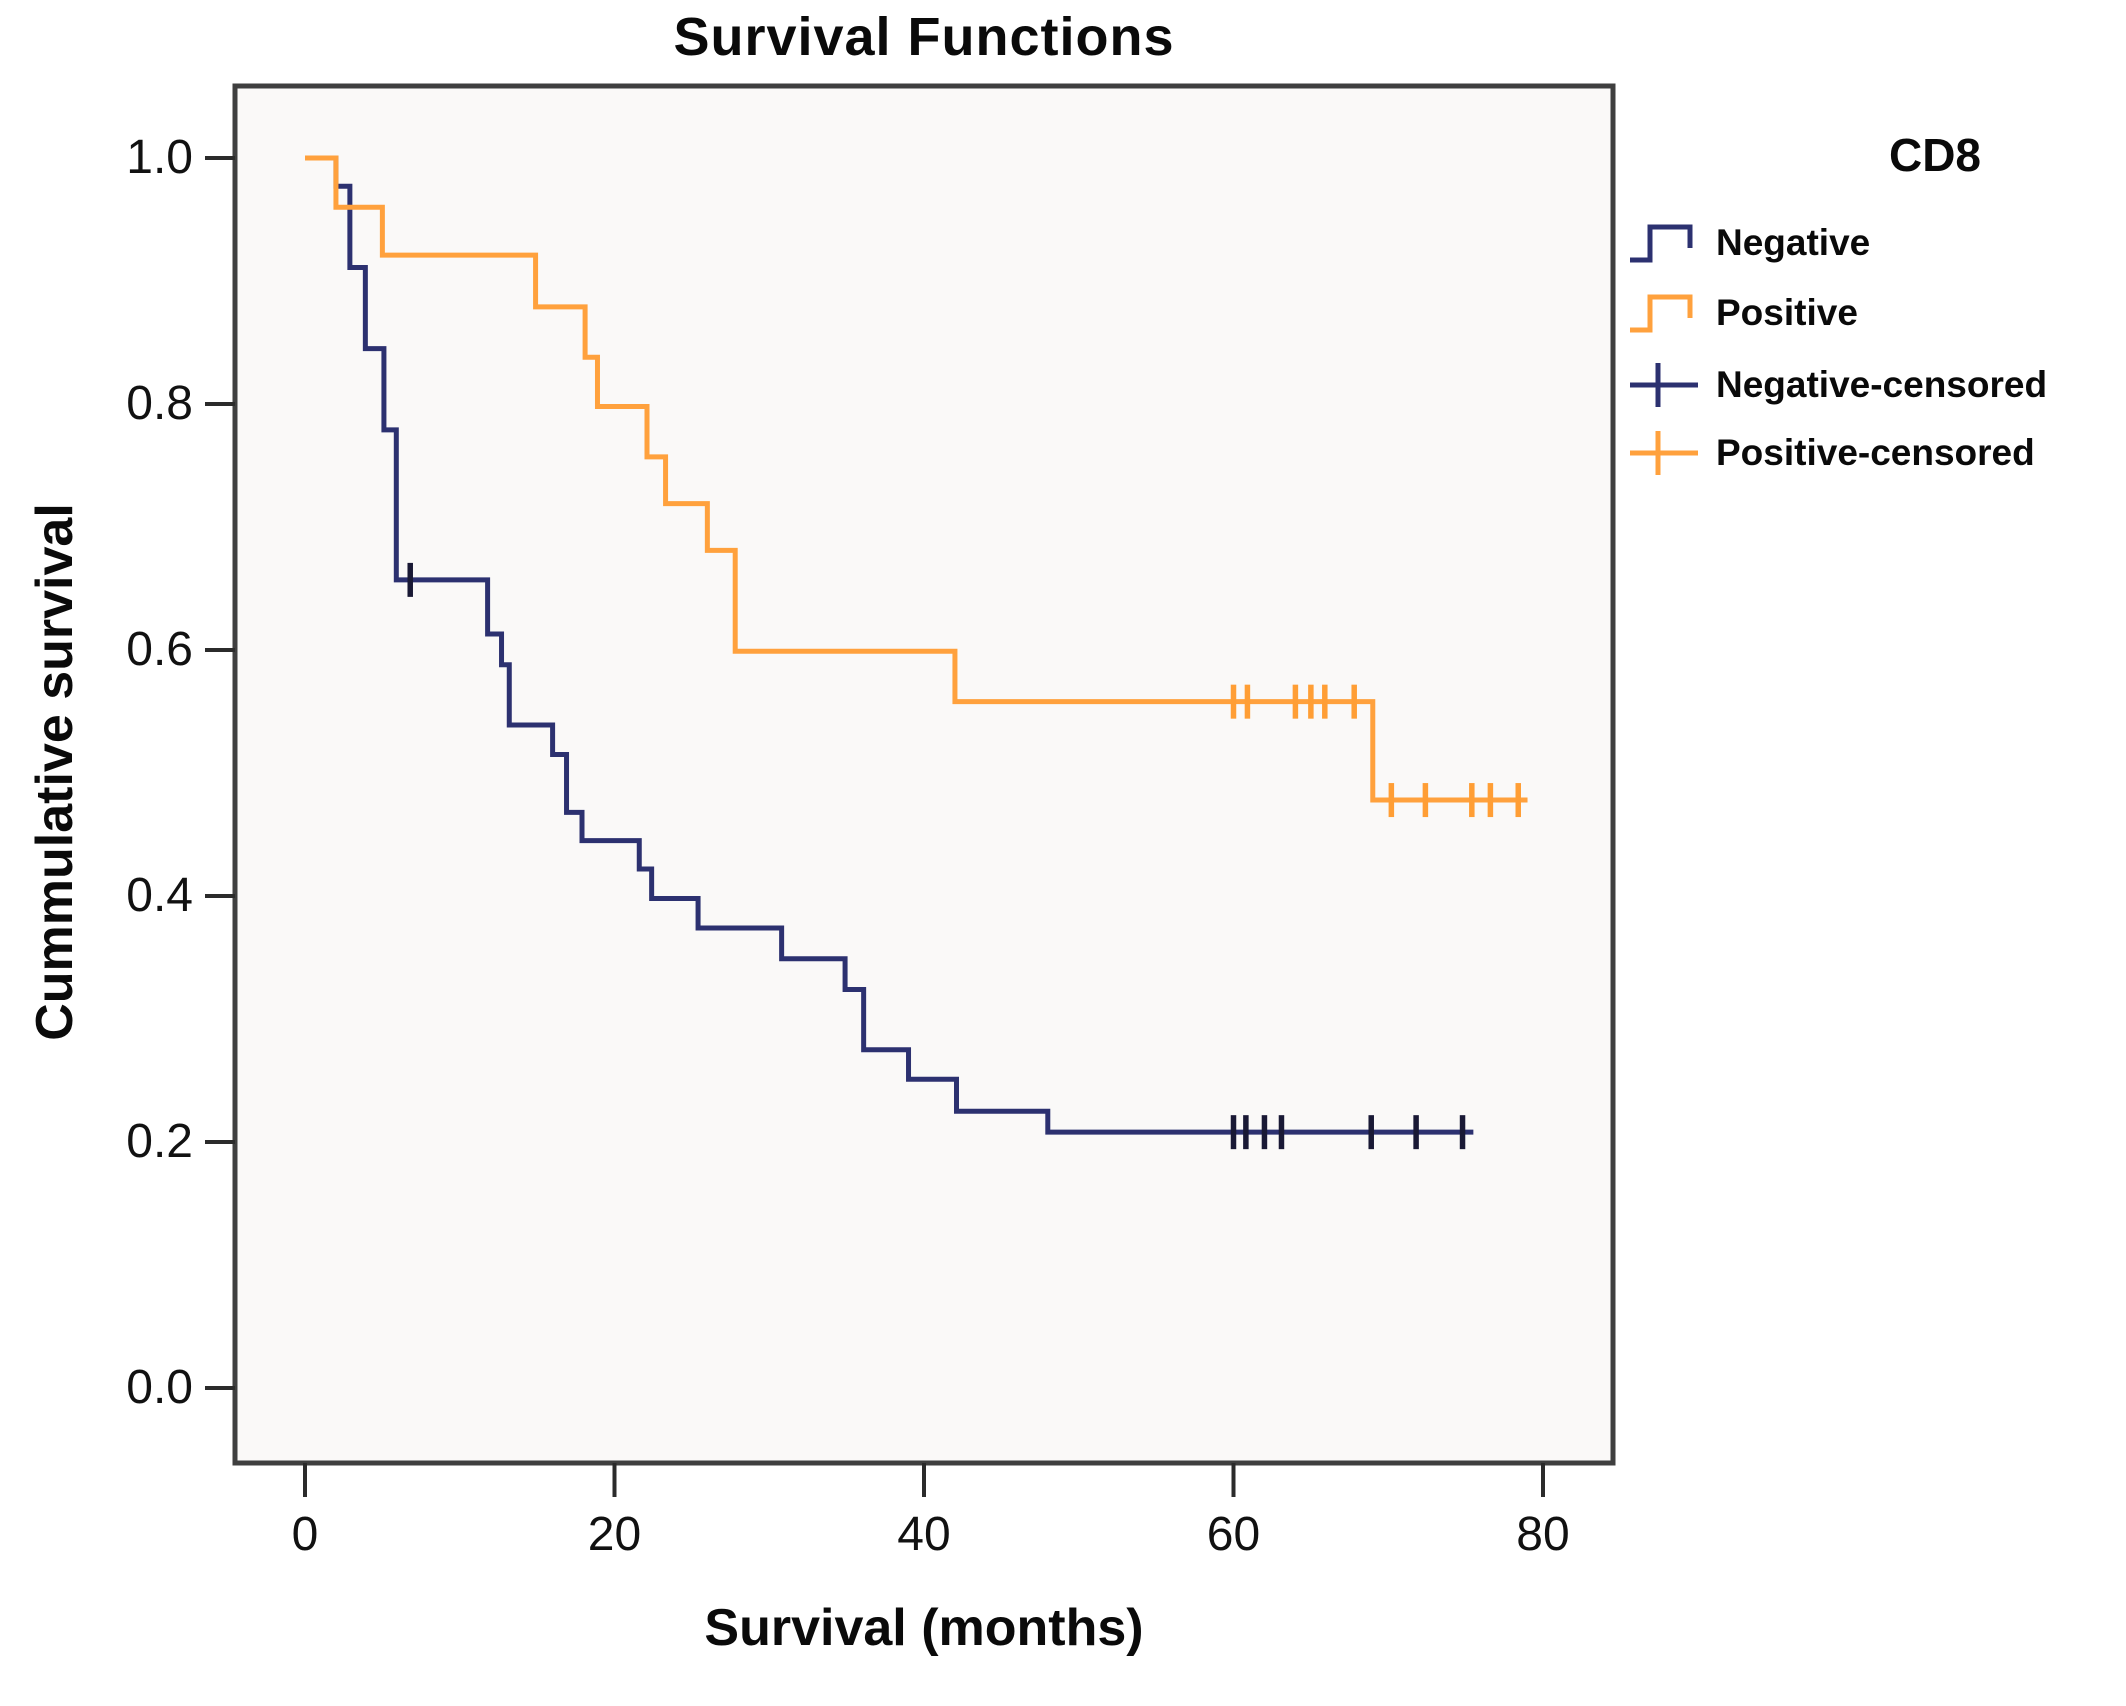 The height and width of the screenshot is (1706, 2126). I want to click on negative-censored-icon, so click(1664, 385).